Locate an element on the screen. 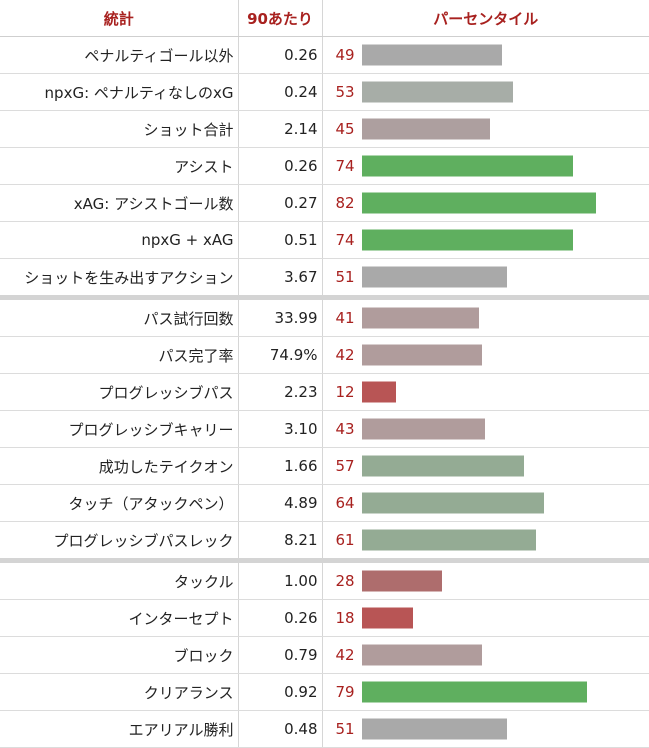 The image size is (649, 748). percentile-value: 49 is located at coordinates (345, 55).